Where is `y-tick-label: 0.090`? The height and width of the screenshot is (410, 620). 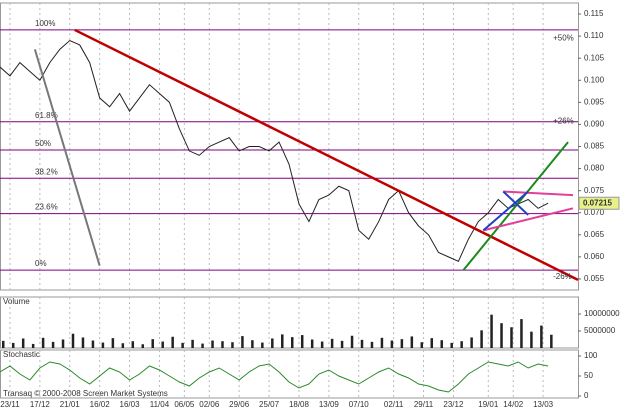 y-tick-label: 0.090 is located at coordinates (594, 124).